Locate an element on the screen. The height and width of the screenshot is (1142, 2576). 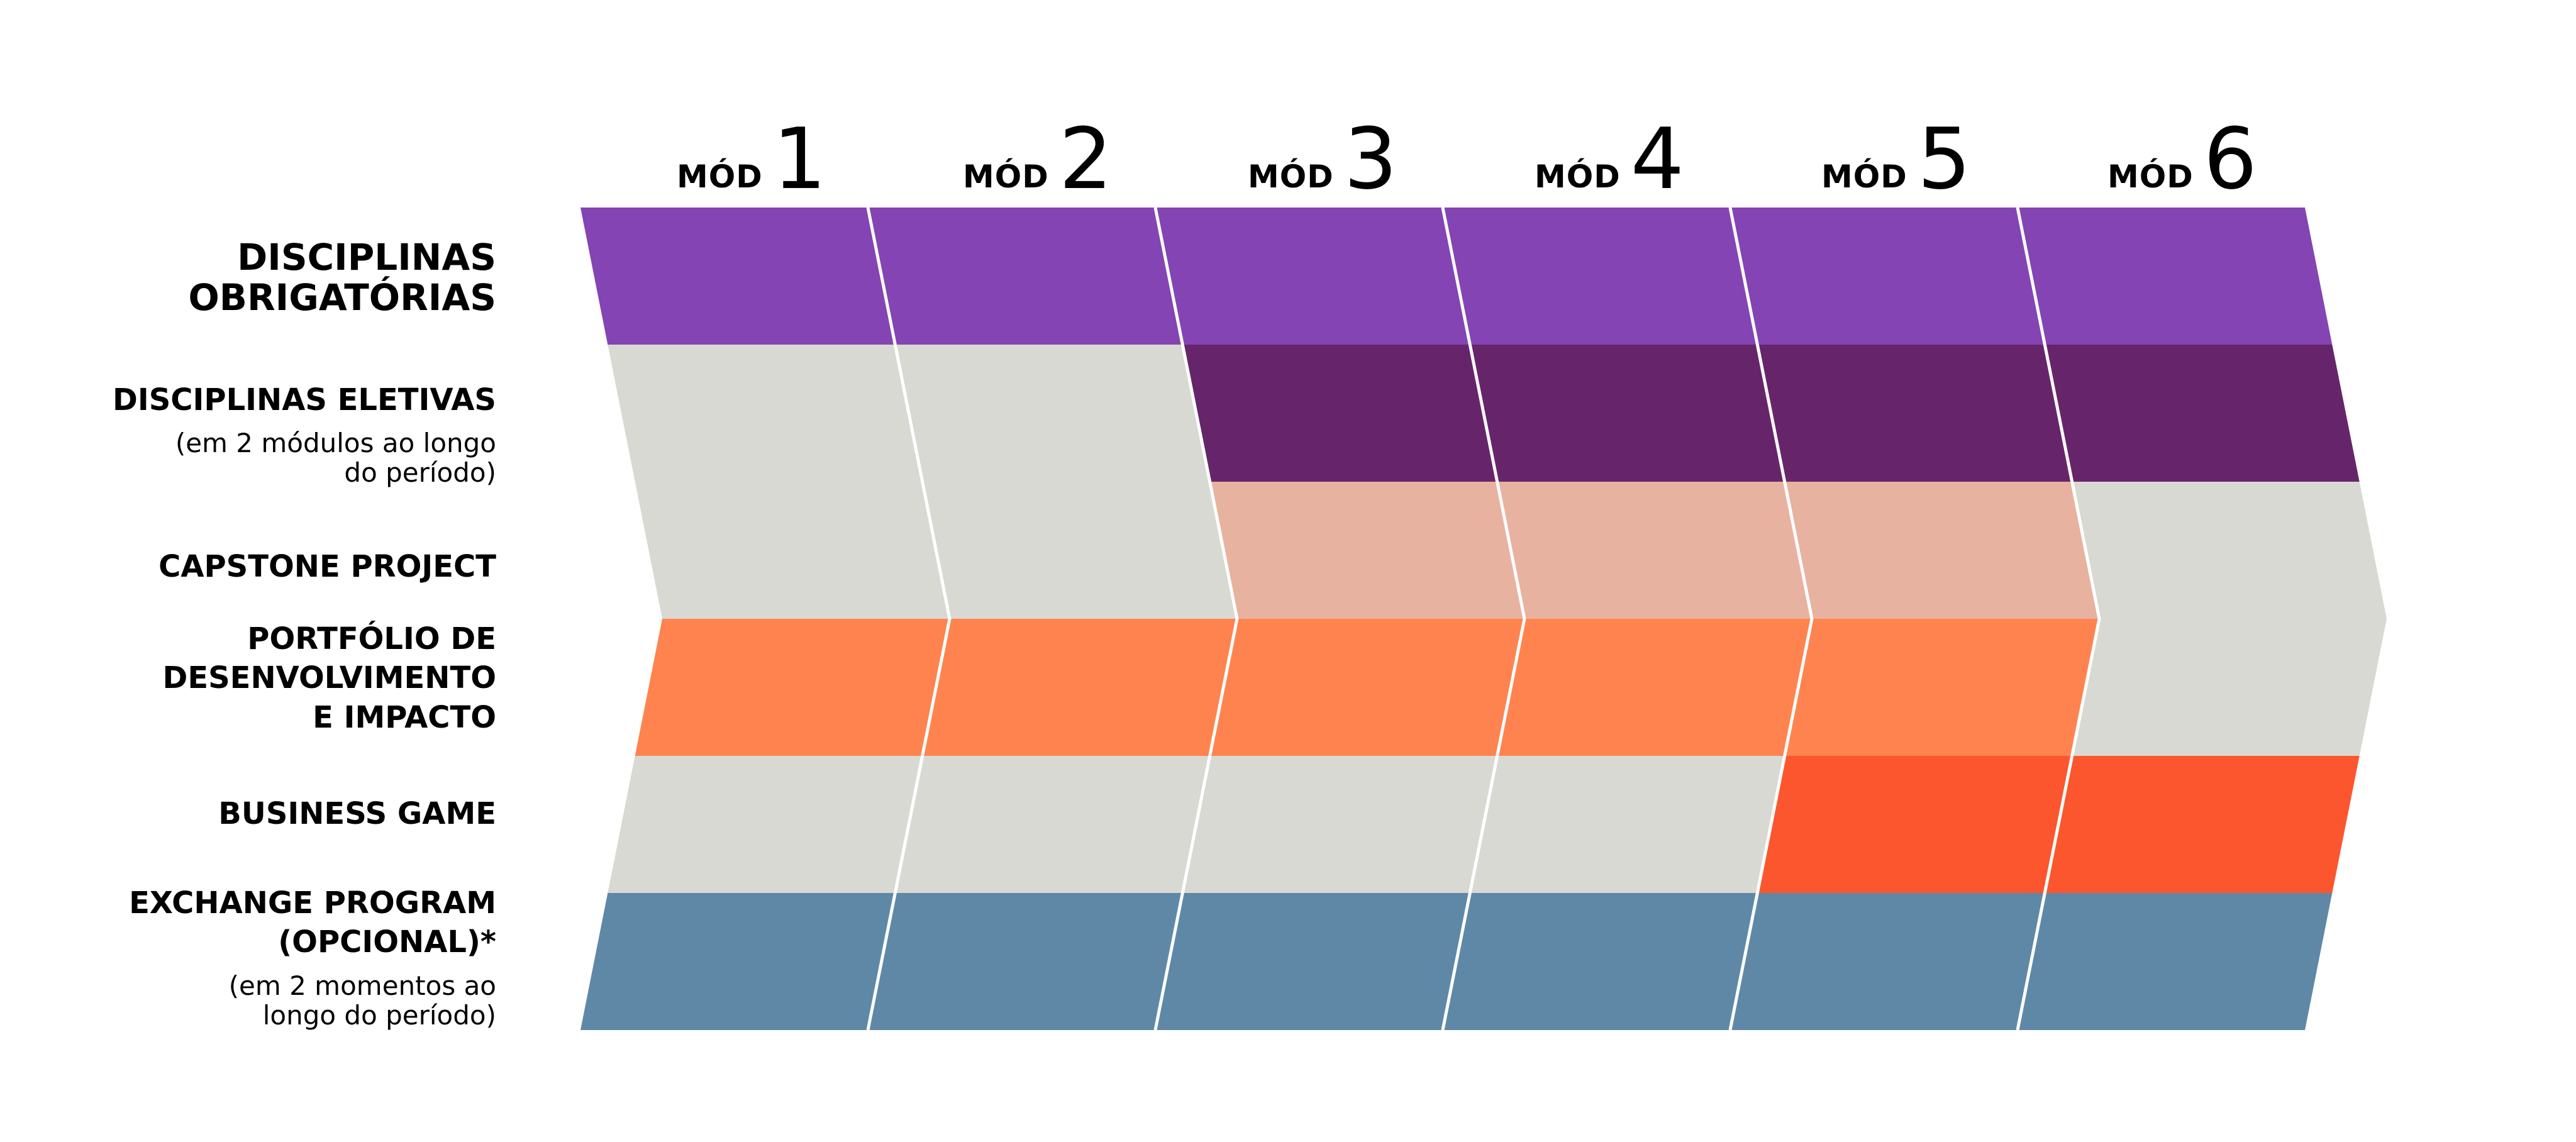
row-note-line: (em 2 momentos ao is located at coordinates (362, 985).